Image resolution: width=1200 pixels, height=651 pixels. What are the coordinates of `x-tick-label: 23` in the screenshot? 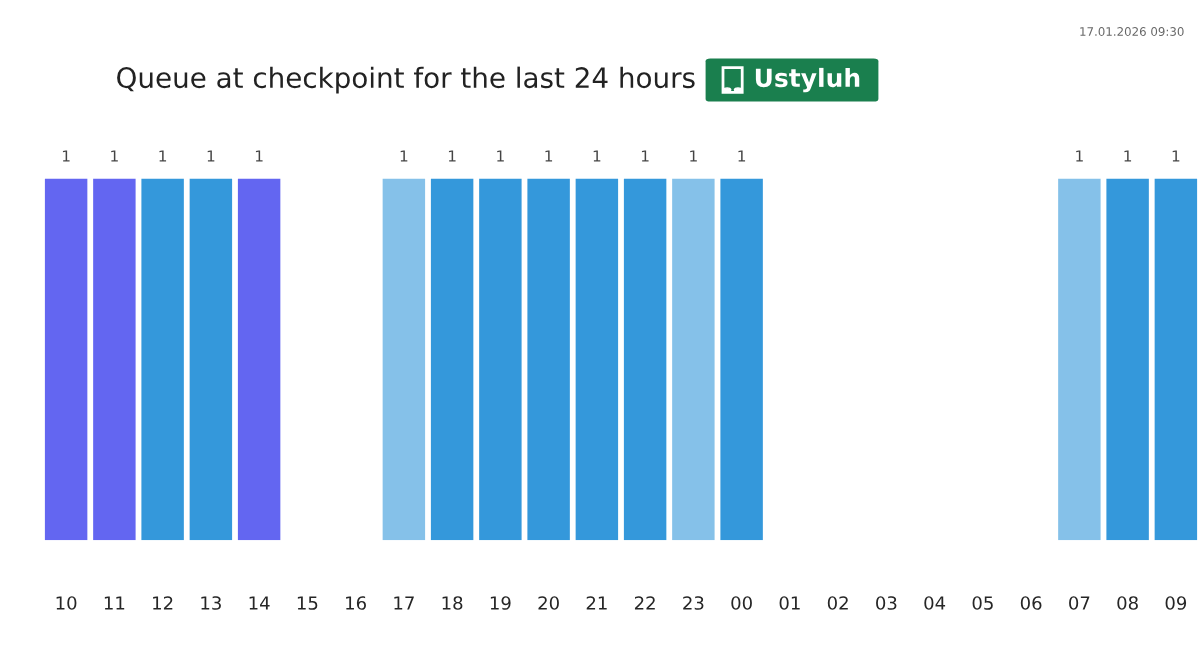 It's located at (693, 603).